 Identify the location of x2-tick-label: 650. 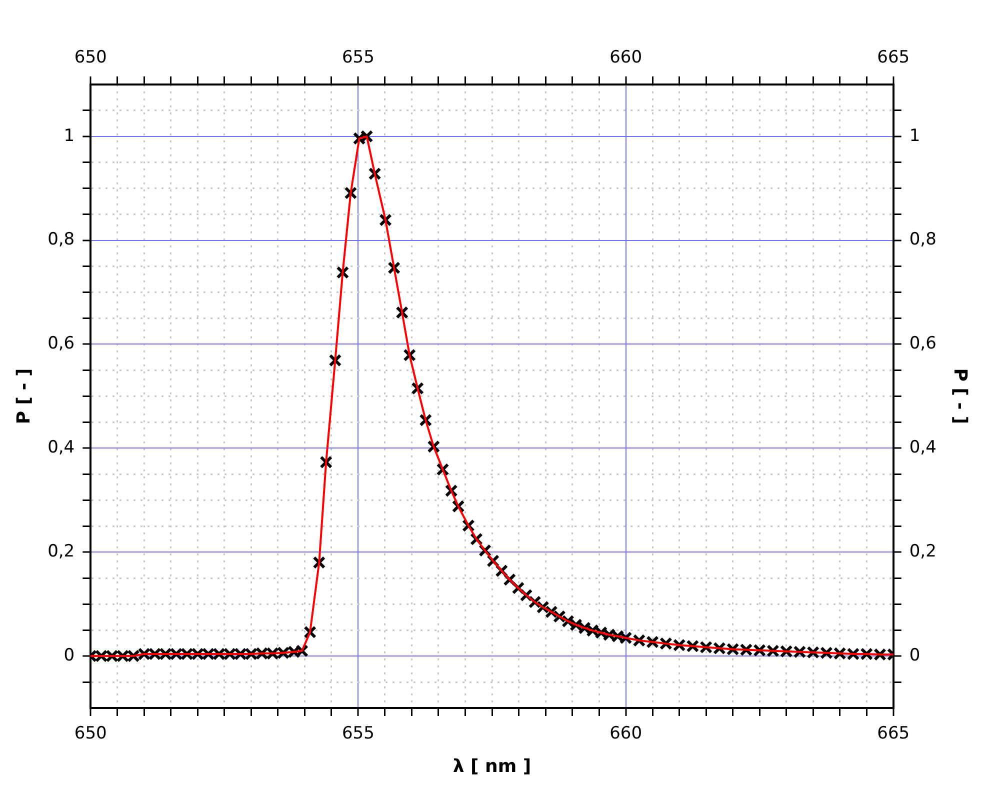
(90, 58).